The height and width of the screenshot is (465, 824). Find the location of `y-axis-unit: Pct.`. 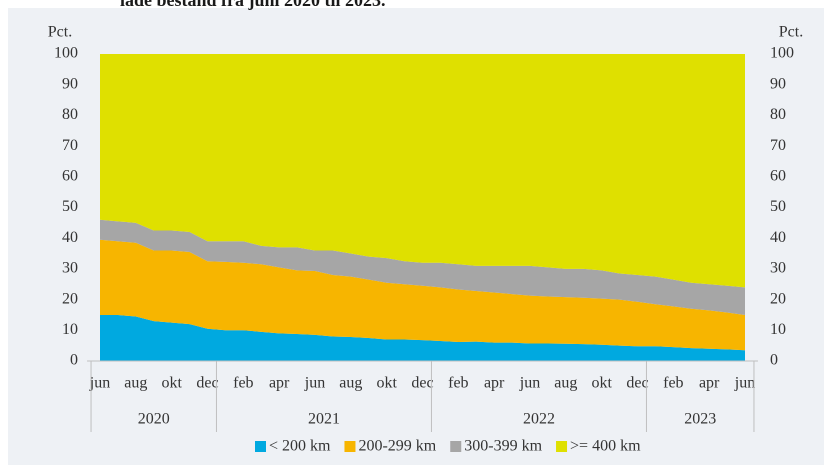

y-axis-unit: Pct. is located at coordinates (60, 32).